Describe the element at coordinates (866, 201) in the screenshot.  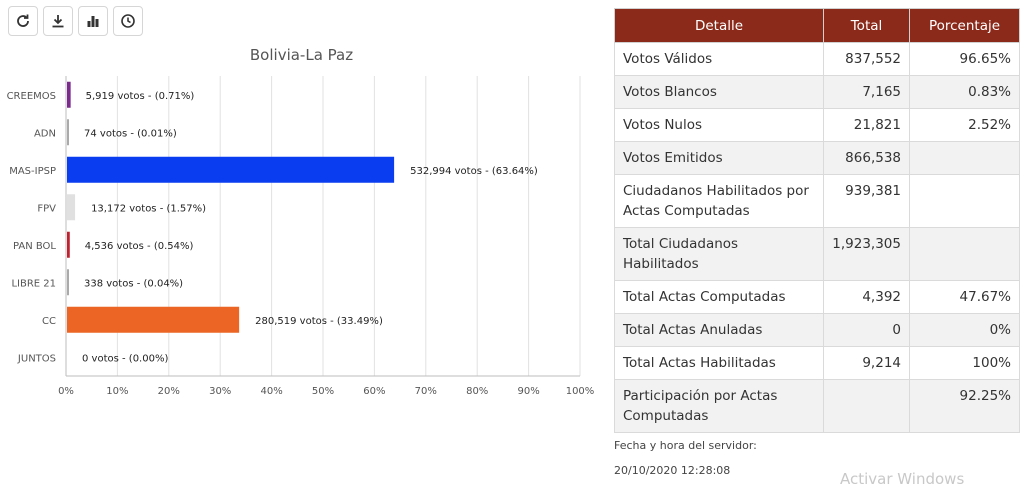
I see `row-total: 939,381` at that location.